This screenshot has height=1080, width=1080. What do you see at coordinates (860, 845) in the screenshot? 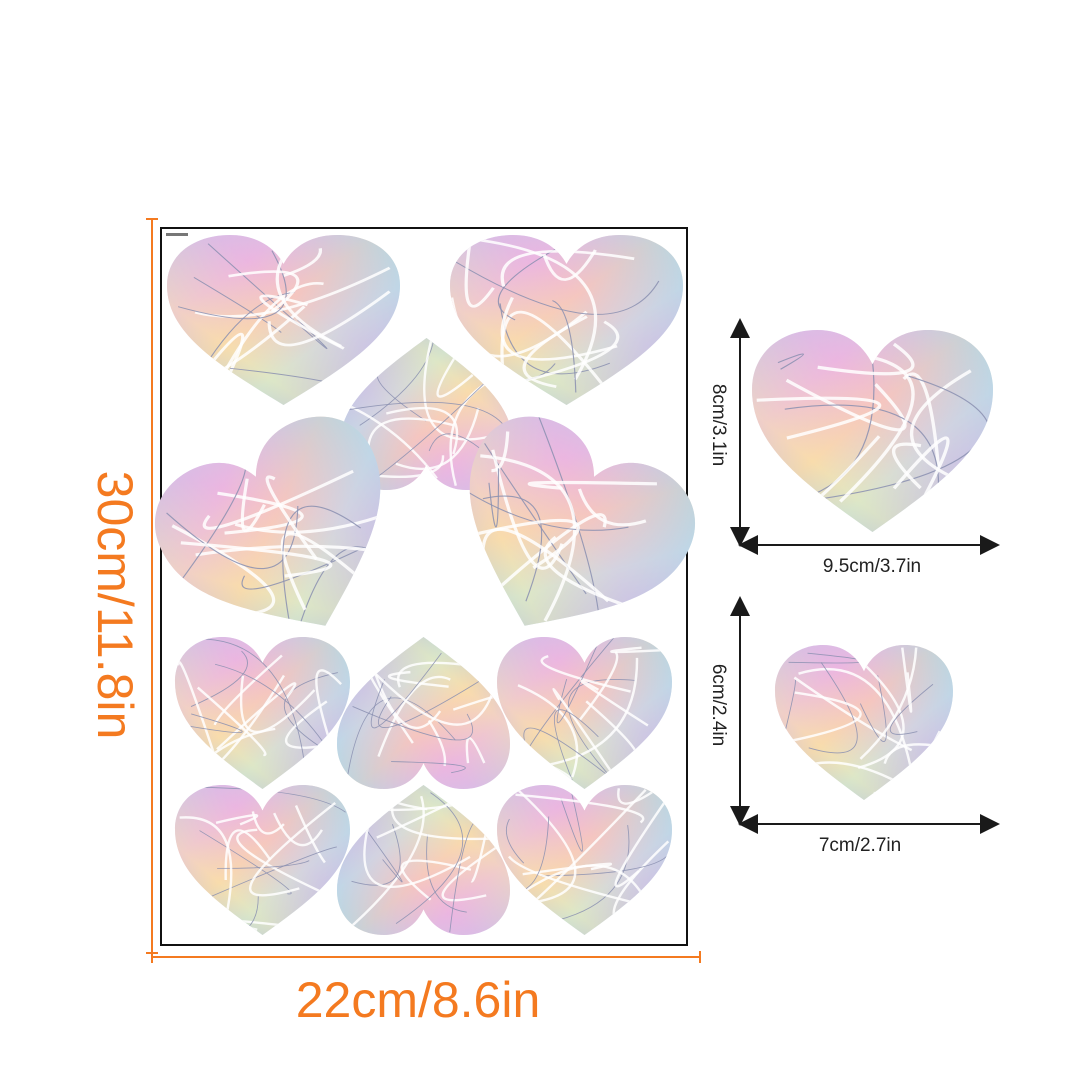
I see `small-heart-width-label: 7cm/2.7in` at bounding box center [860, 845].